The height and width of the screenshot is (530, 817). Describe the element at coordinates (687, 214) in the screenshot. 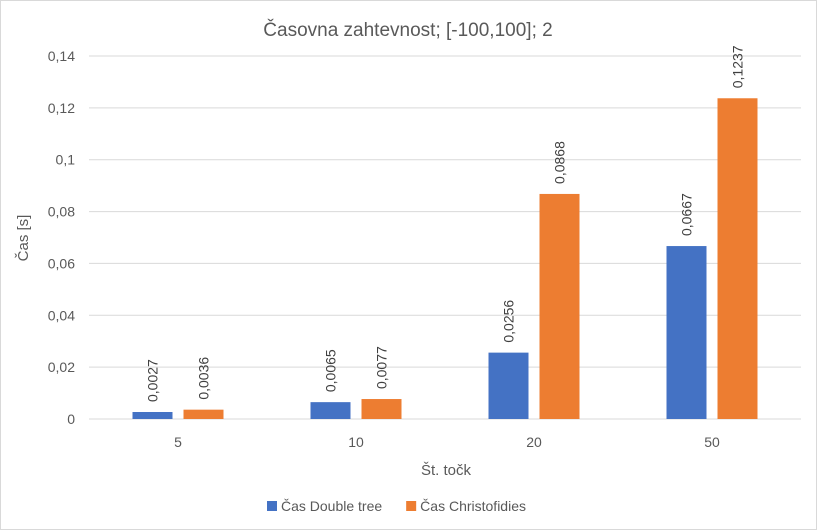

I see `data-label: 0,0667` at that location.